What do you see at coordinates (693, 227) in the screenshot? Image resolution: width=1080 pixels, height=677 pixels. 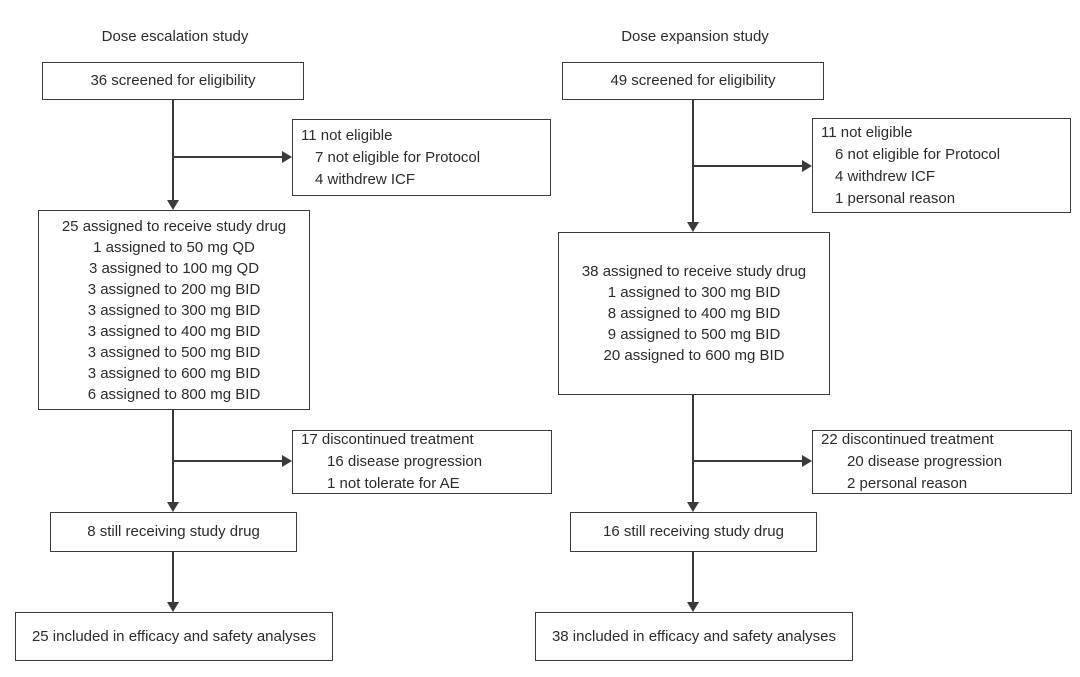 I see `expansion-arrowhead-assigned` at bounding box center [693, 227].